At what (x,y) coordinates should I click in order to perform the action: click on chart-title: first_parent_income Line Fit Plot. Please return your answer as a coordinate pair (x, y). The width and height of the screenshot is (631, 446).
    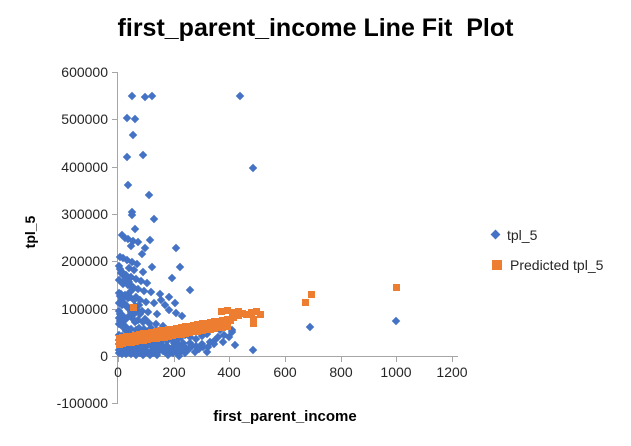
    Looking at the image, I should click on (315, 28).